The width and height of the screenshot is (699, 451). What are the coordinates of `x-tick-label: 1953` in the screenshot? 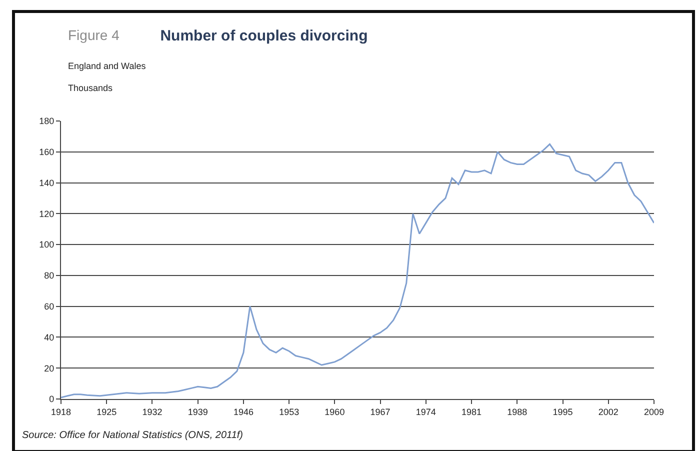 It's located at (289, 411).